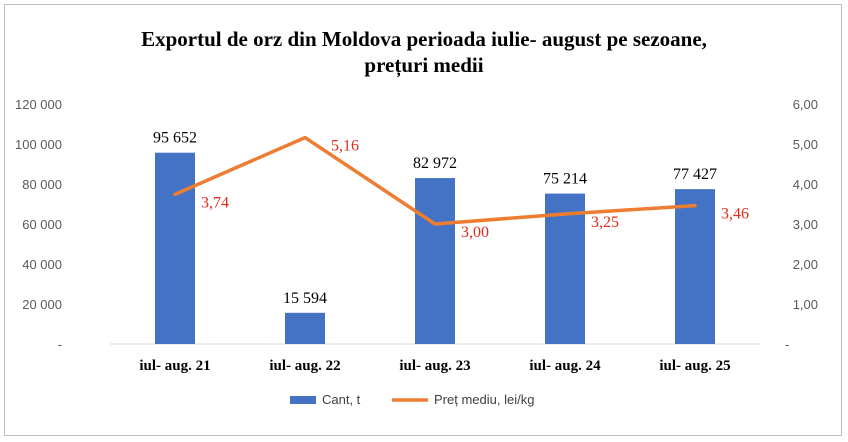 Image resolution: width=848 pixels, height=442 pixels. Describe the element at coordinates (434, 366) in the screenshot. I see `x-category-label: iul- aug. 23` at that location.